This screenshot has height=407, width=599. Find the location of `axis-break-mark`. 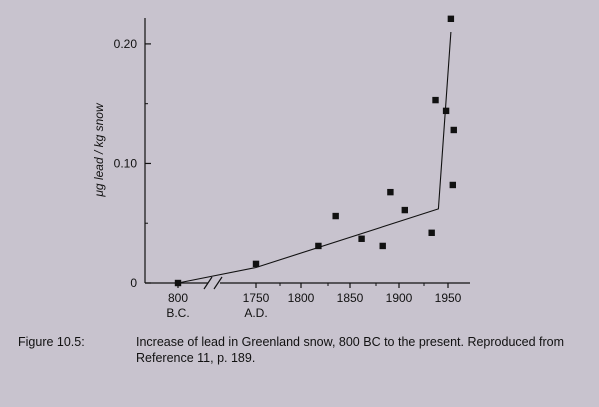

axis-break-mark is located at coordinates (213, 283).